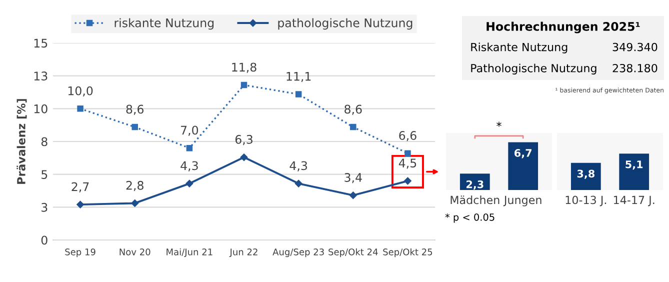  Describe the element at coordinates (45, 207) in the screenshot. I see `y-tick-label: 3` at that location.